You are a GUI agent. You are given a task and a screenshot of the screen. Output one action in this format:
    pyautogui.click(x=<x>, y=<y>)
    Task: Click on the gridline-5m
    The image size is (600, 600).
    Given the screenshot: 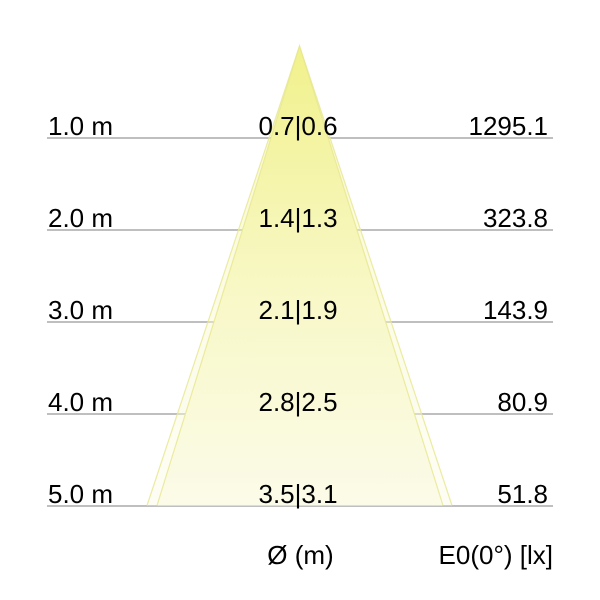 What is the action you would take?
    pyautogui.click(x=300, y=506)
    